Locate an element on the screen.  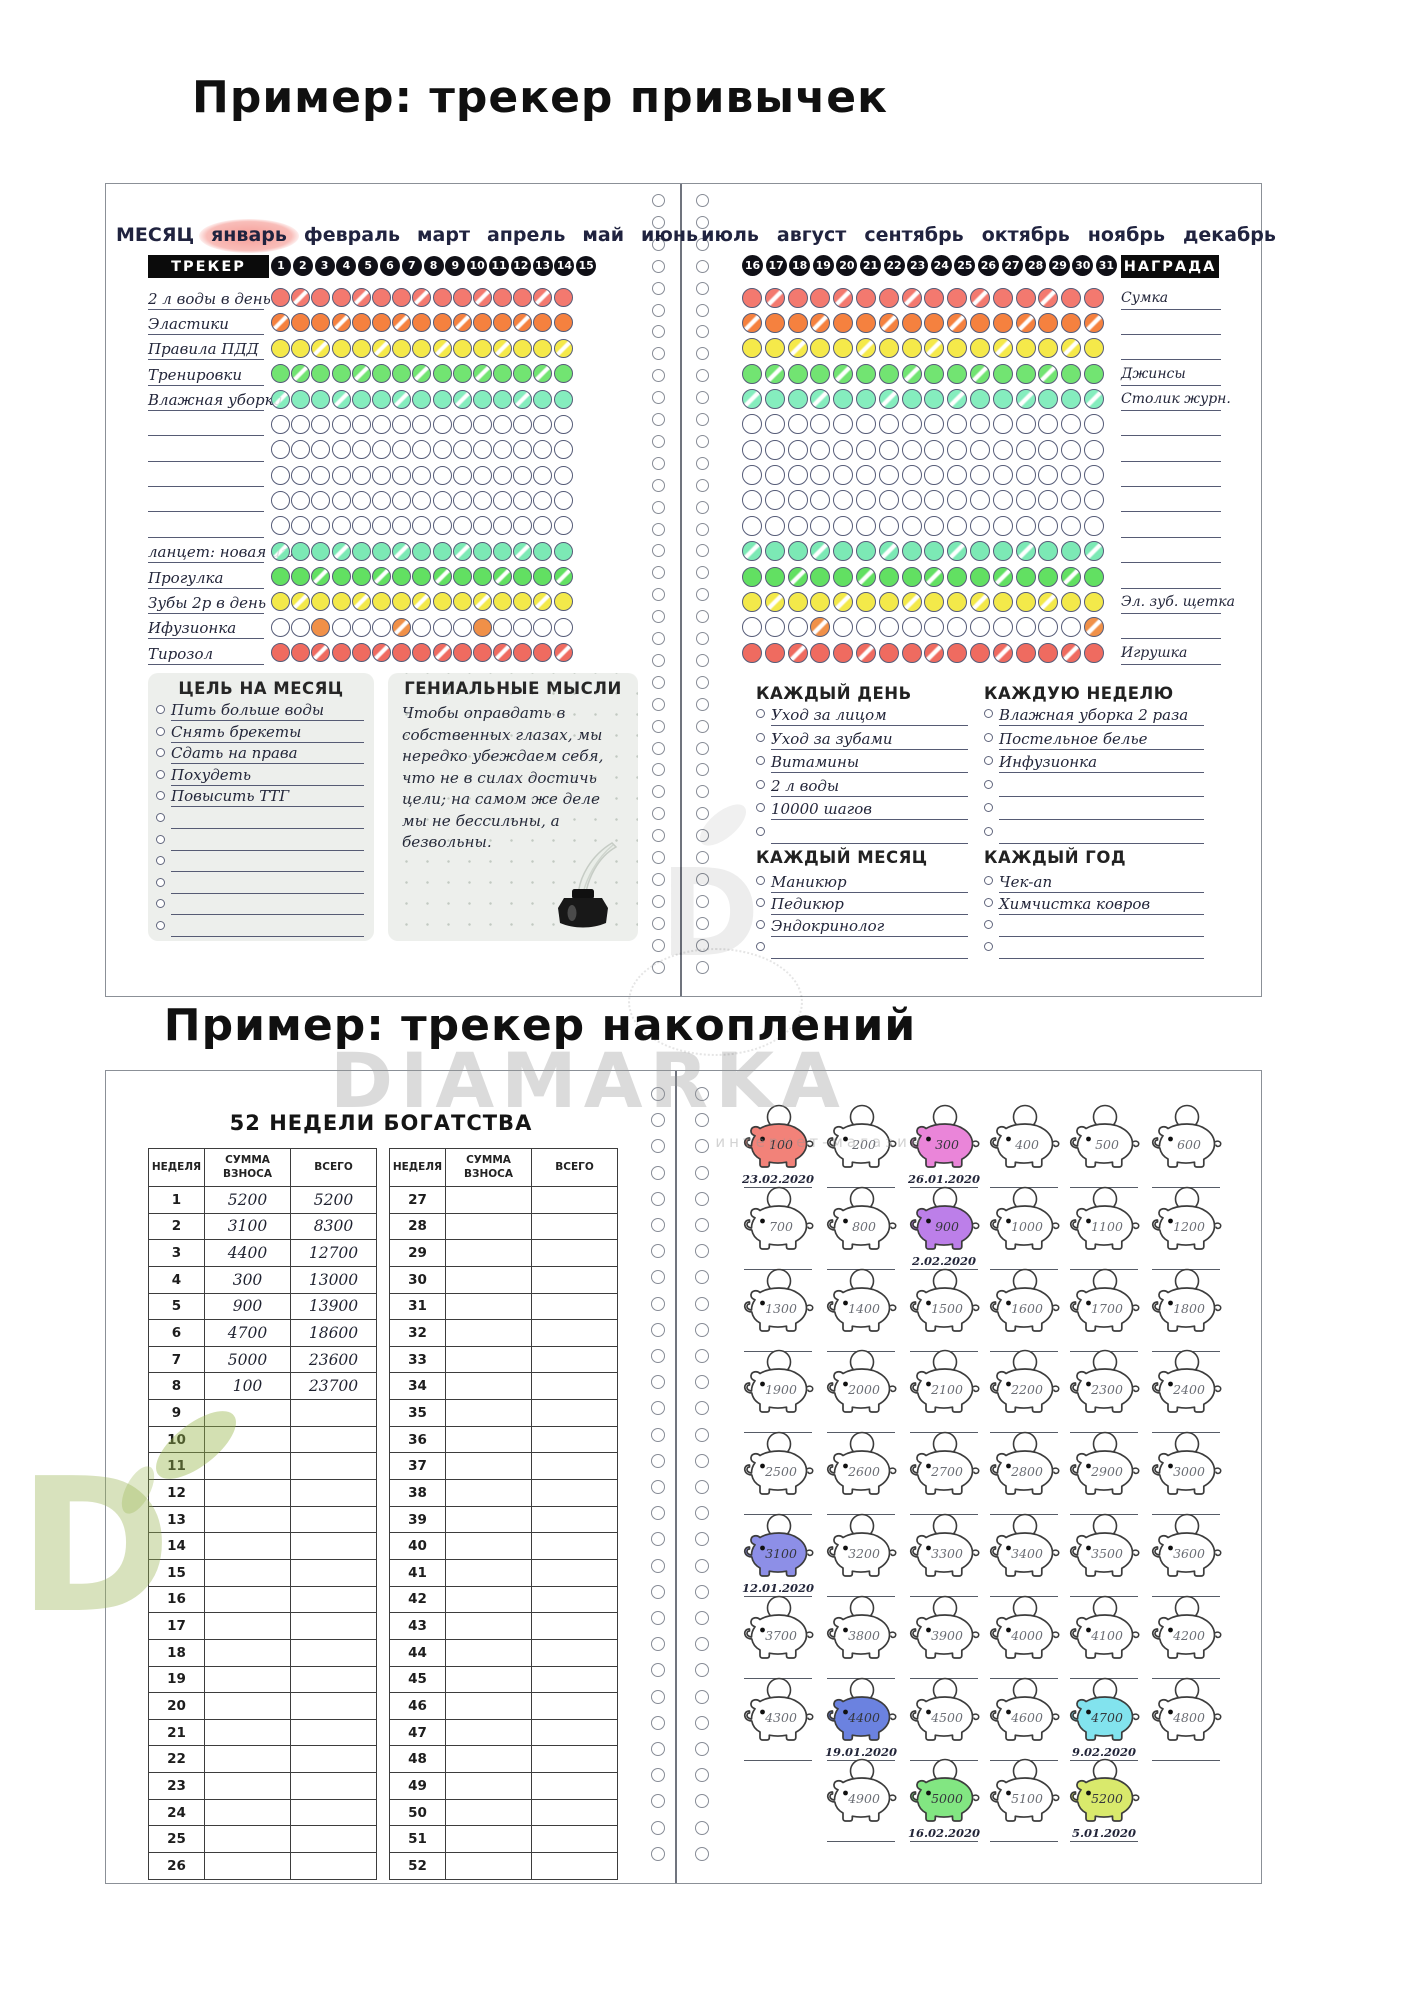
piggy-icon: 3000 is located at coordinates (1186, 1466).